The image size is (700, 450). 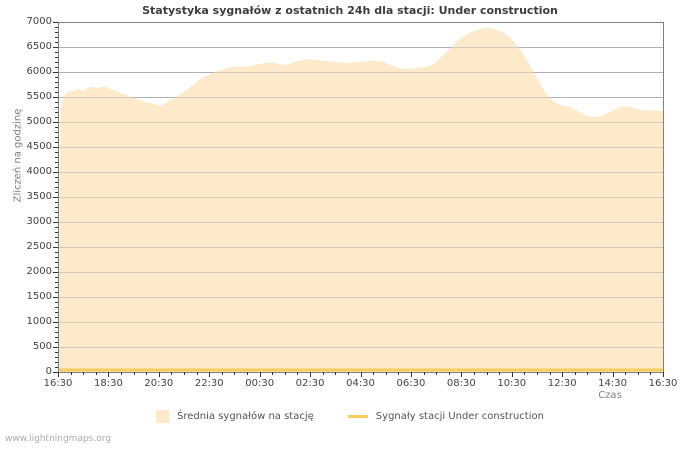 I want to click on y-axis-tick-label: 0, so click(x=48, y=371).